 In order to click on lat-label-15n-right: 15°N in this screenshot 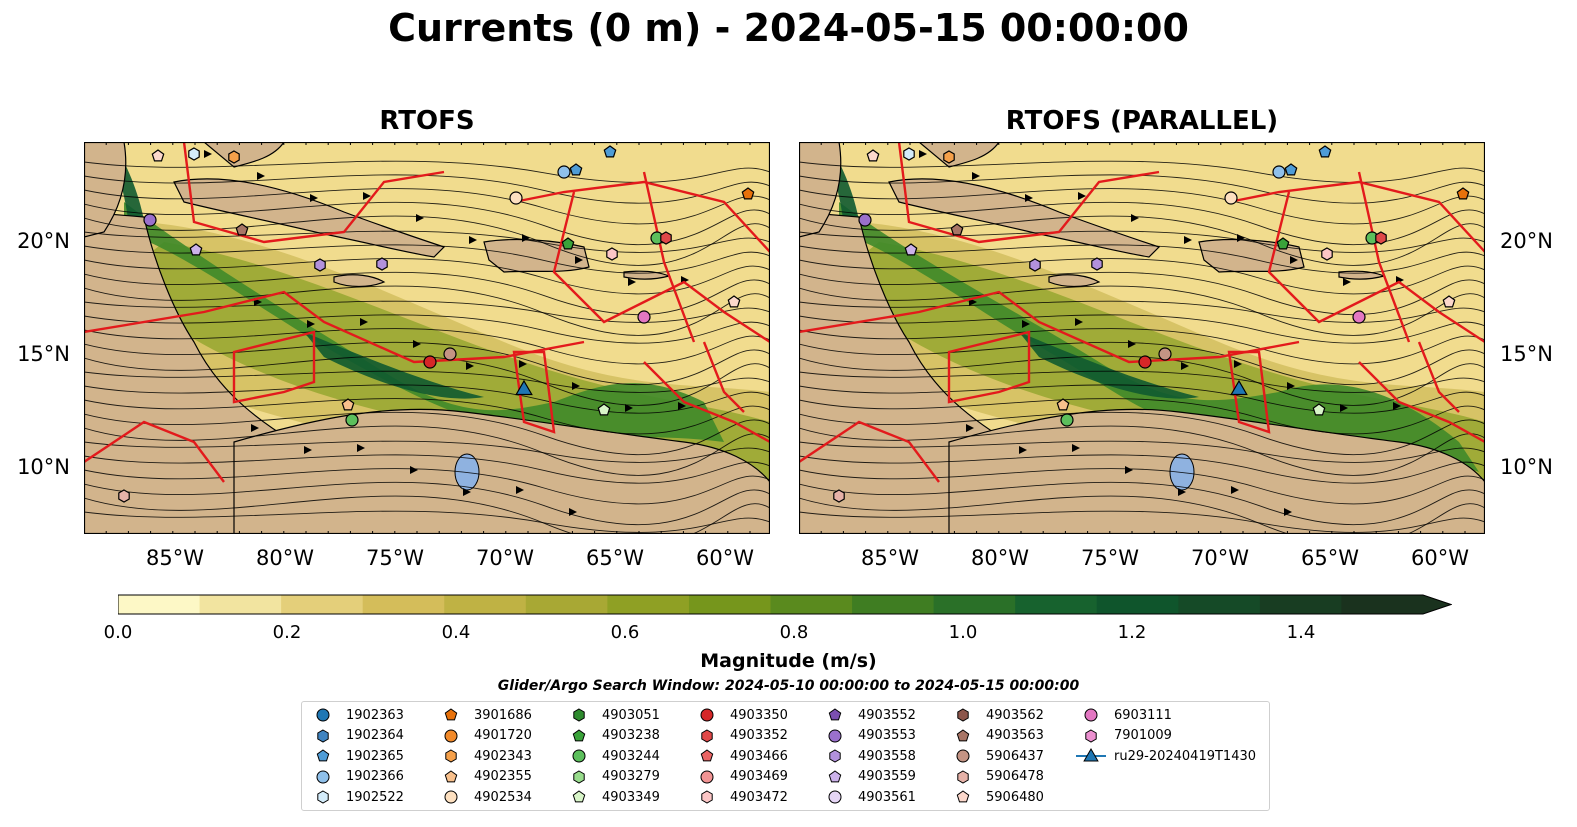, I will do `click(1526, 354)`.